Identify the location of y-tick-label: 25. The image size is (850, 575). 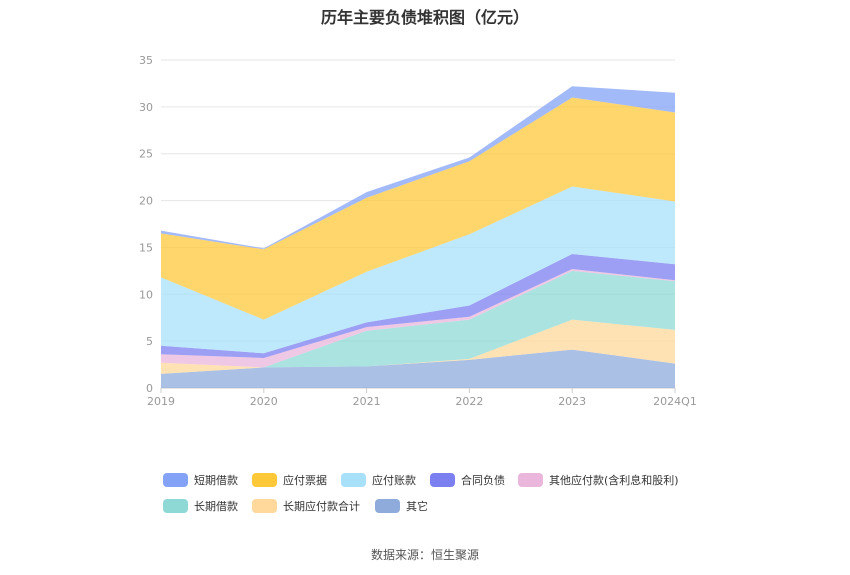
(146, 154).